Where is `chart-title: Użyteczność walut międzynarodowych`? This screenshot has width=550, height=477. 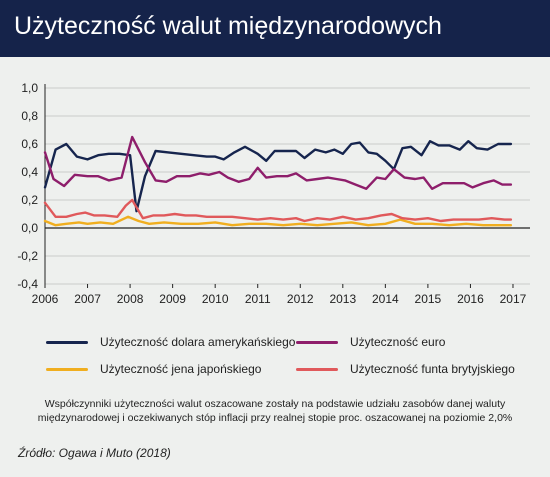
chart-title: Użyteczność walut międzynarodowych is located at coordinates (228, 26).